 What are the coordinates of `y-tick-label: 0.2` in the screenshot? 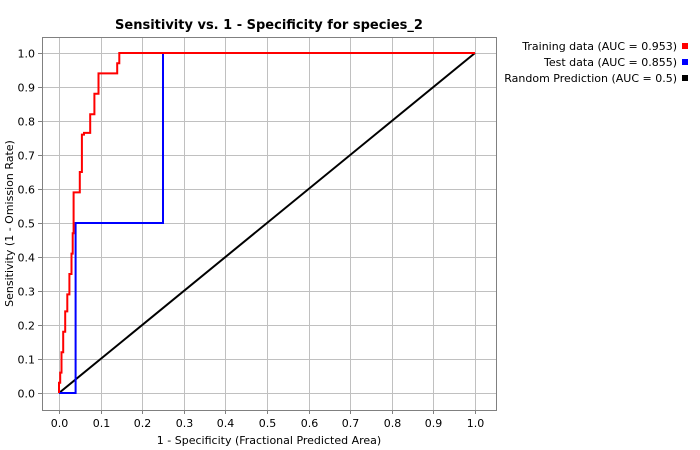 It's located at (27, 326).